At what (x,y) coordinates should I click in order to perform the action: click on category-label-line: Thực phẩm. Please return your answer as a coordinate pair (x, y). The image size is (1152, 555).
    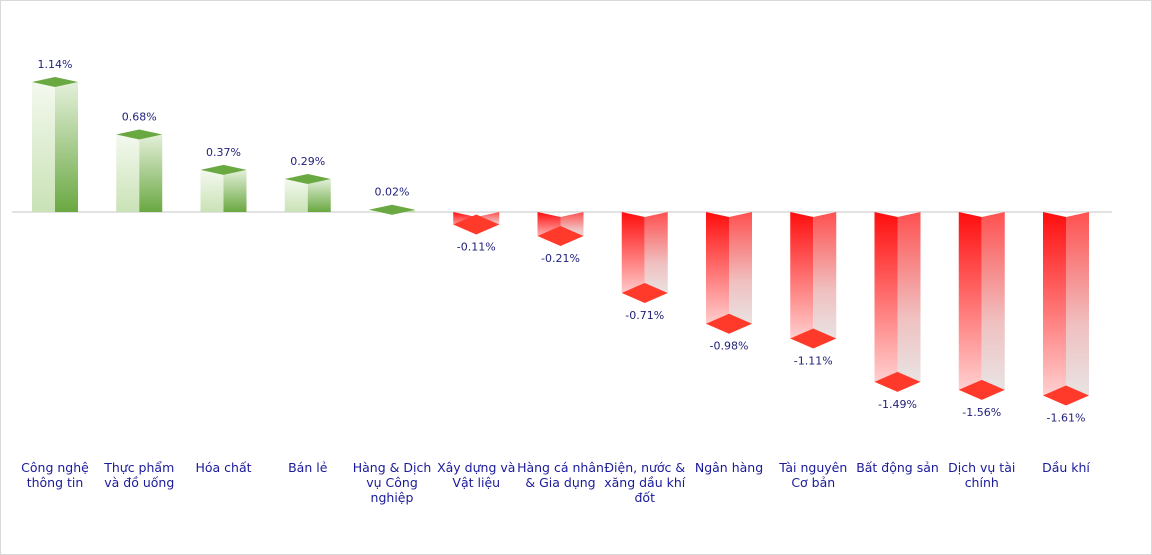
    Looking at the image, I should click on (138, 467).